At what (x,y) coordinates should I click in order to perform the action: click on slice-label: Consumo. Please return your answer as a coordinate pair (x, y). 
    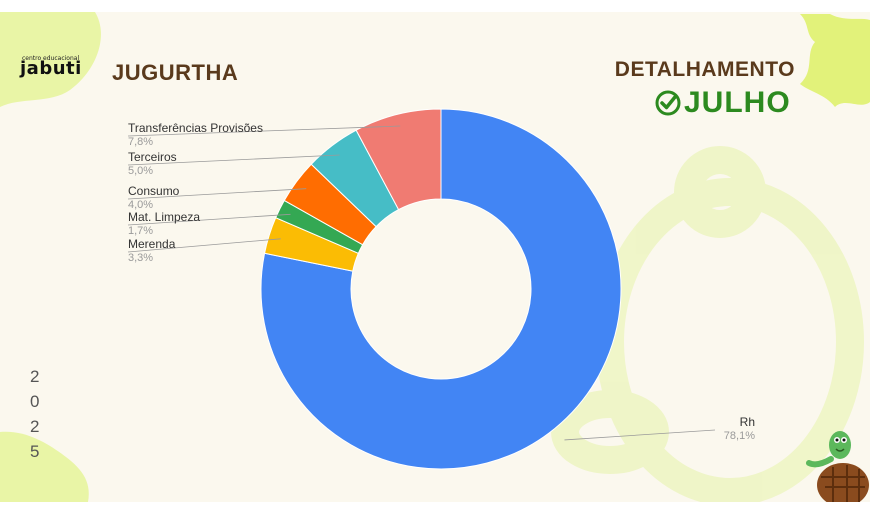
    Looking at the image, I should click on (154, 191).